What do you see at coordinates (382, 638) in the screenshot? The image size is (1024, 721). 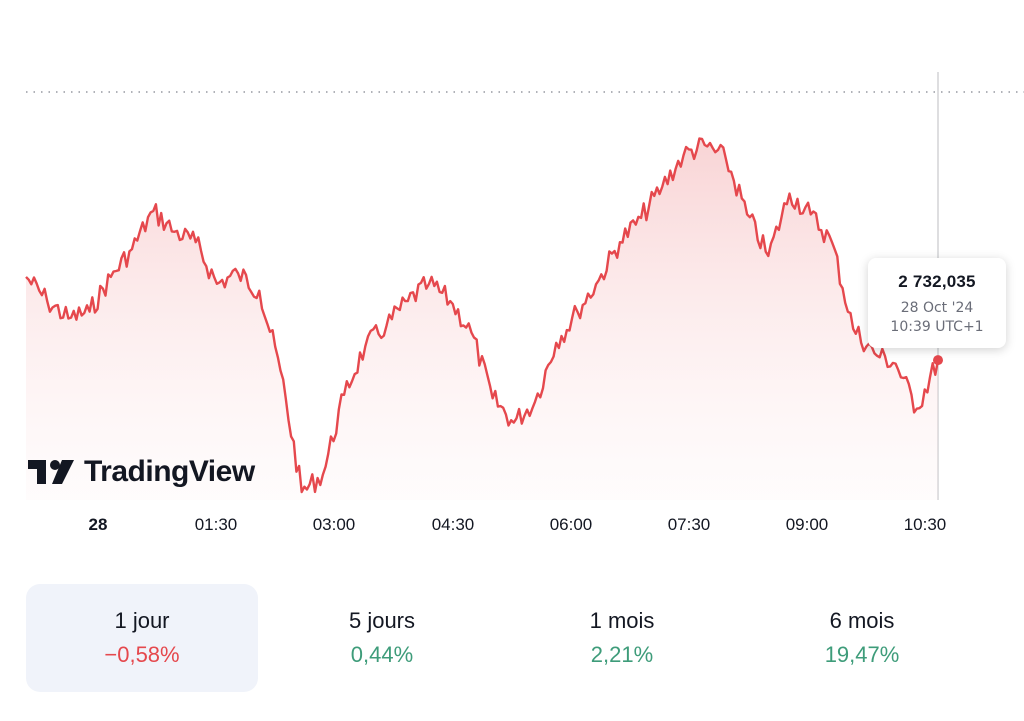 I see `period-5-days-button: 5 jours 0,44%` at bounding box center [382, 638].